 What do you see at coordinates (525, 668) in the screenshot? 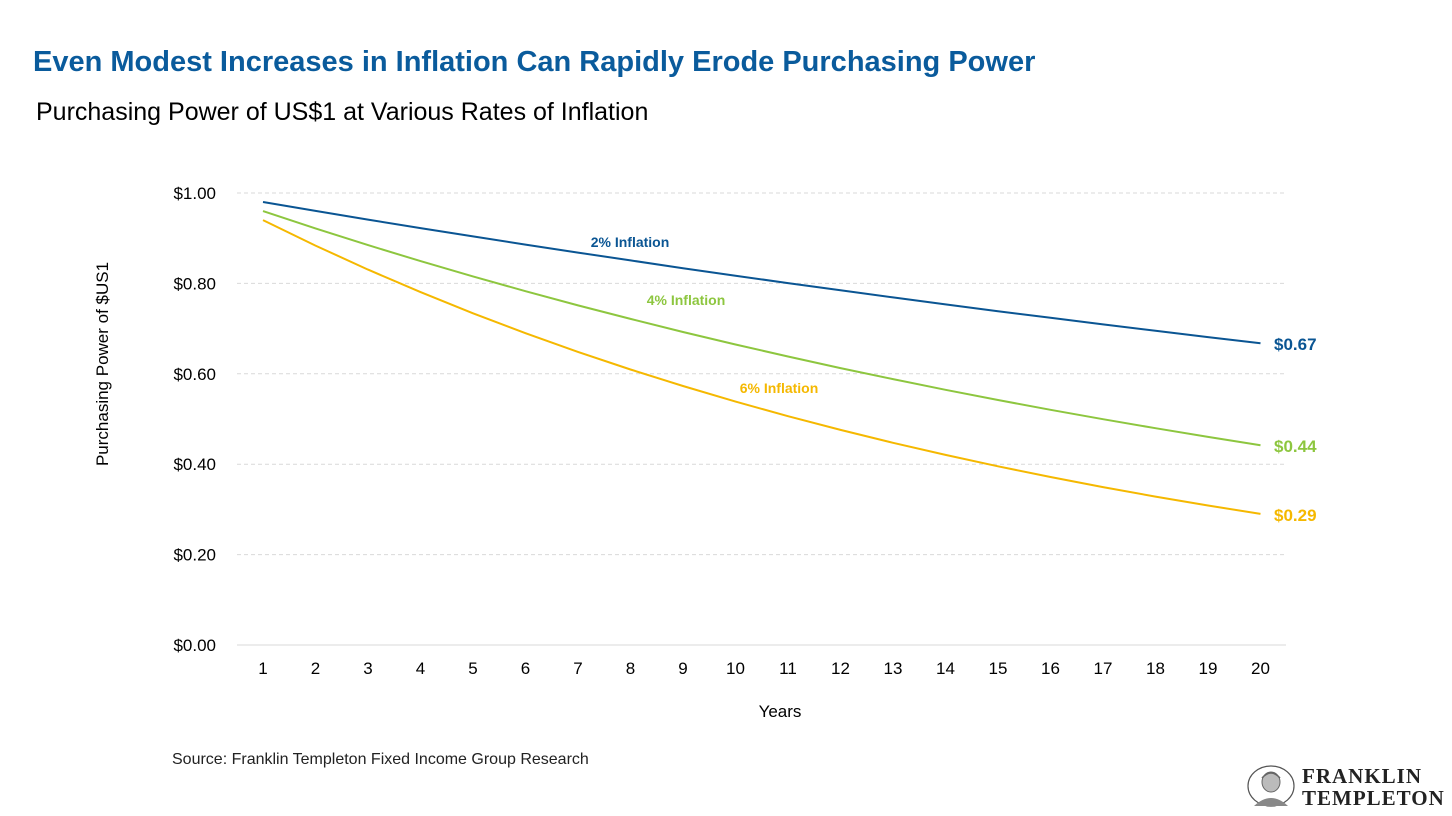
I see `x-tick-label: 6` at bounding box center [525, 668].